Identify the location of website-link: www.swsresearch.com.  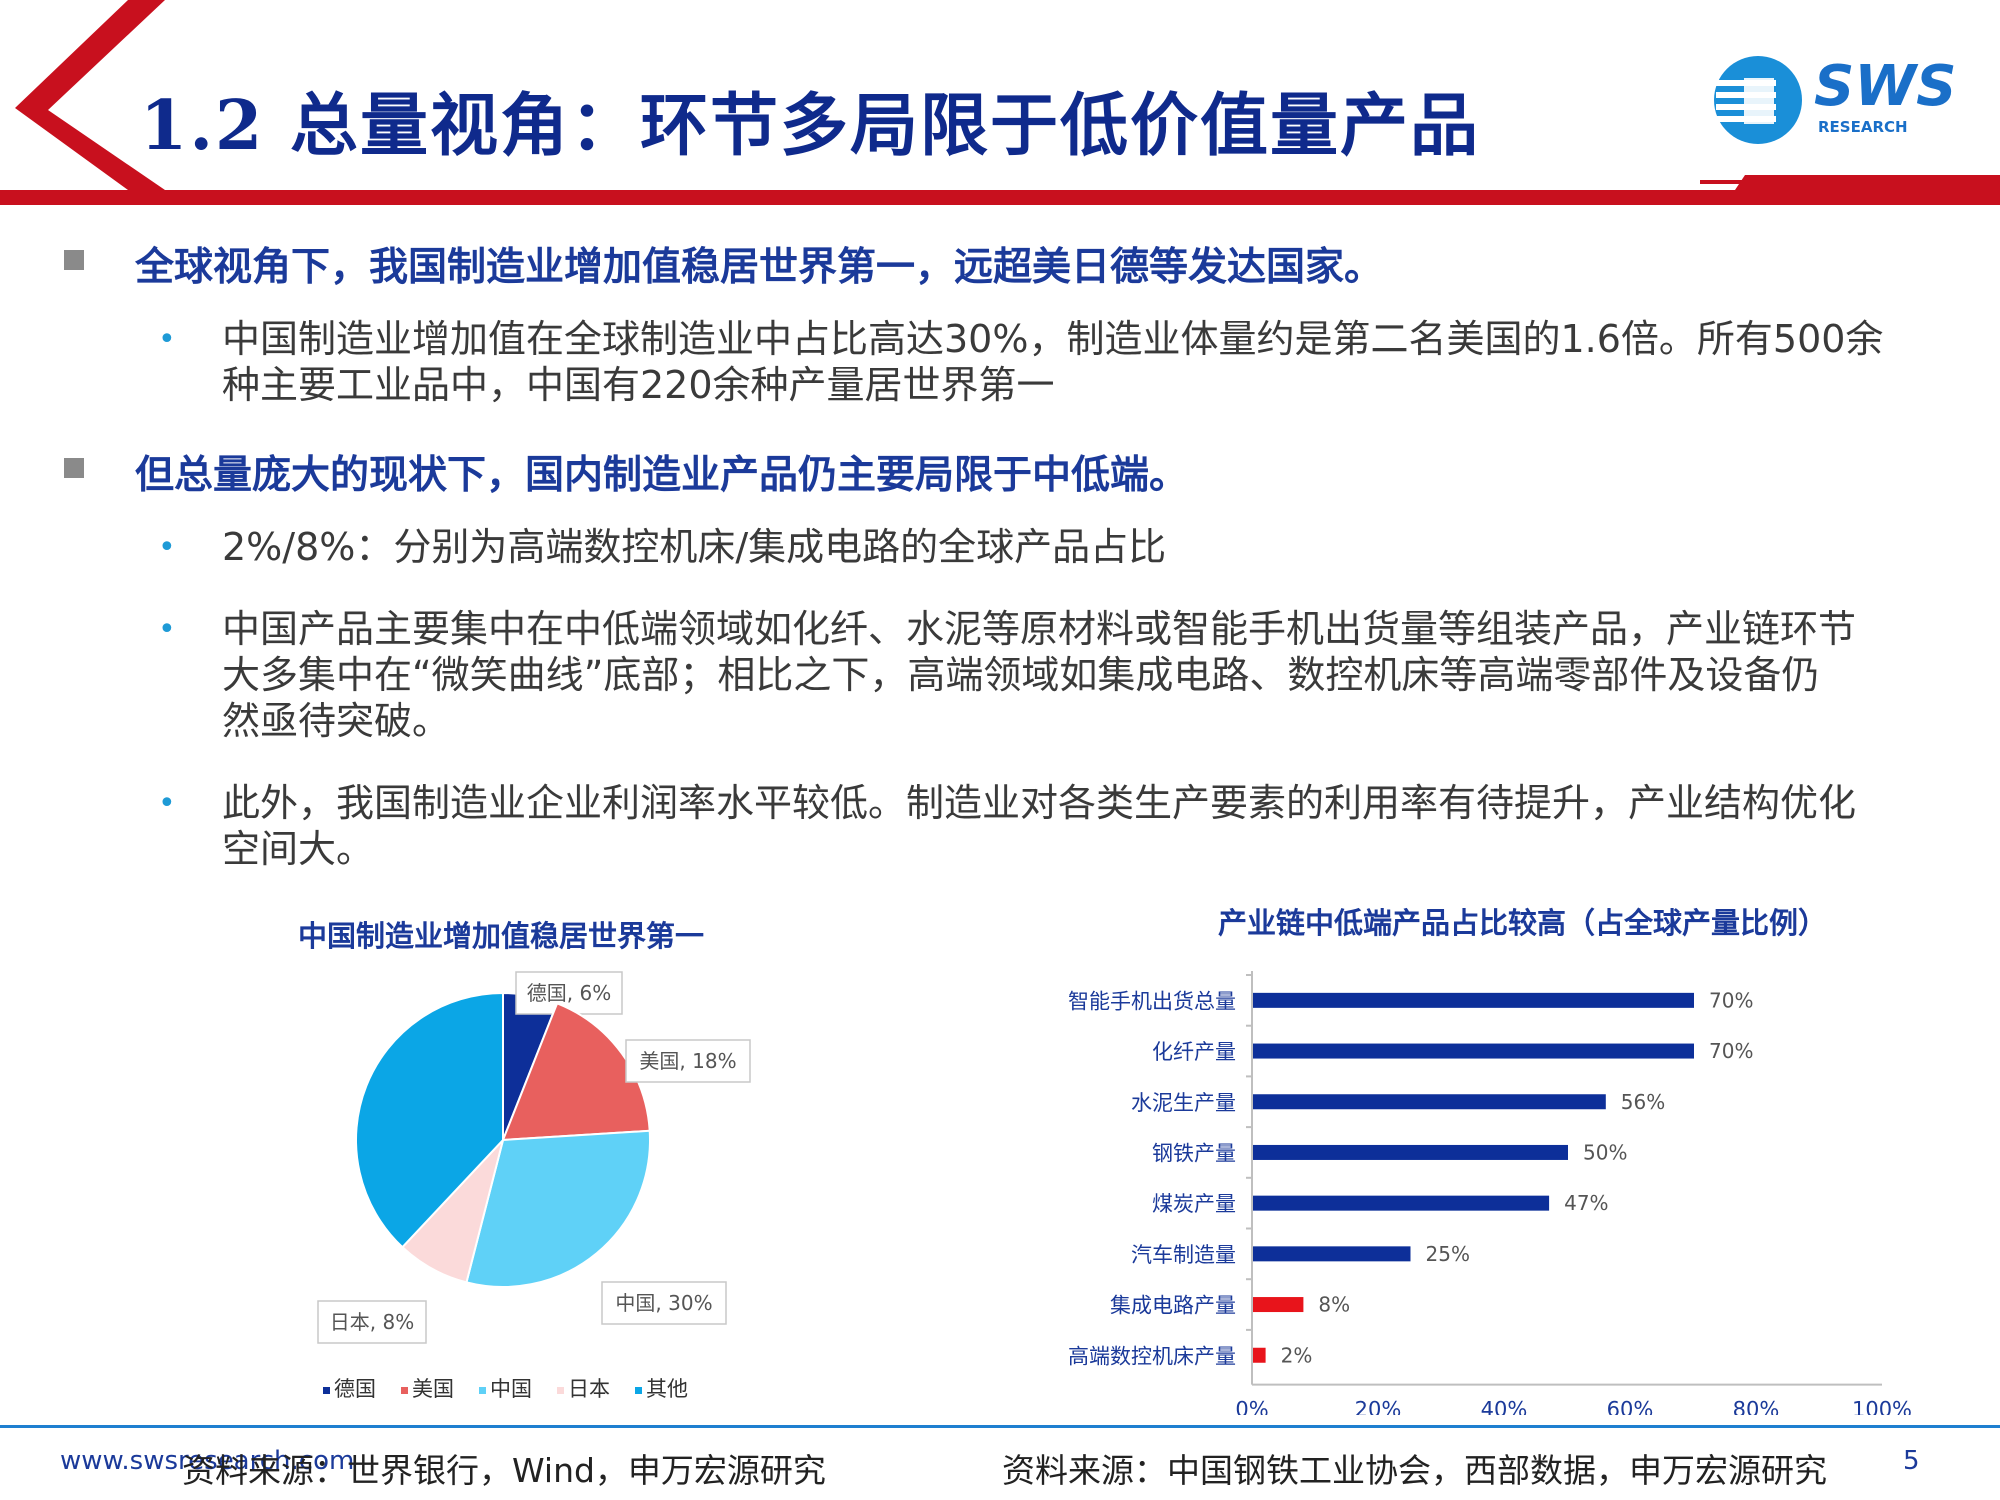
(207, 1461).